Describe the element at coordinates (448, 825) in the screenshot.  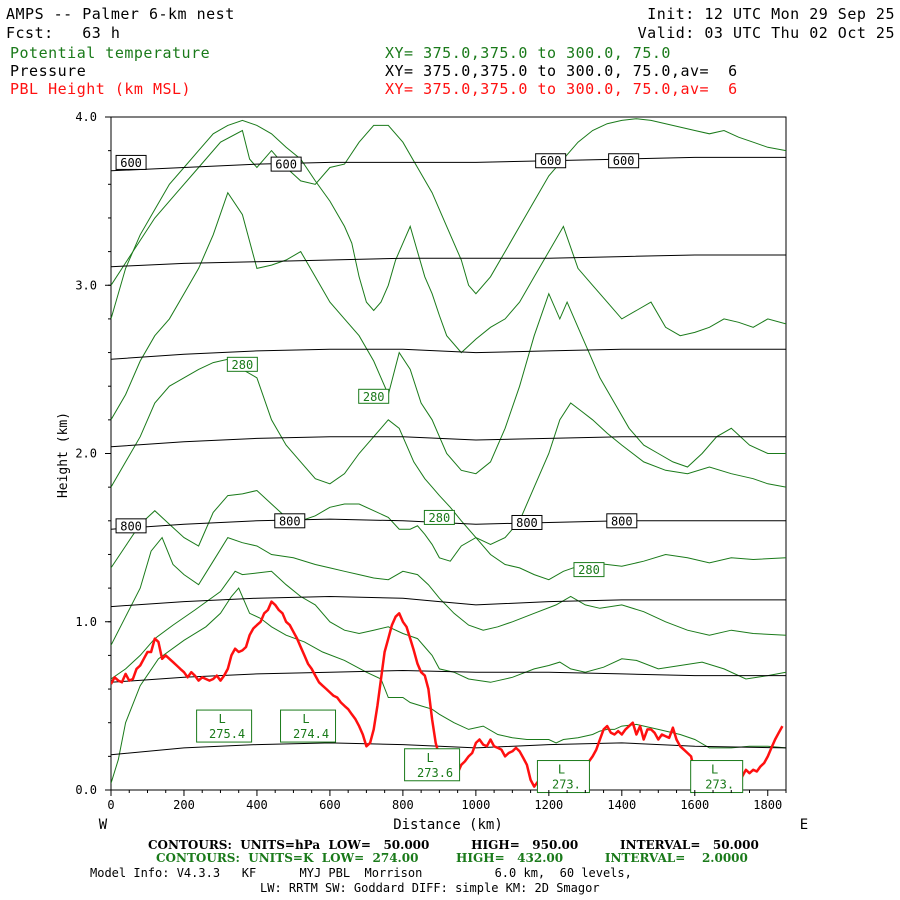
I see `x-axis-label: Distance (km)` at that location.